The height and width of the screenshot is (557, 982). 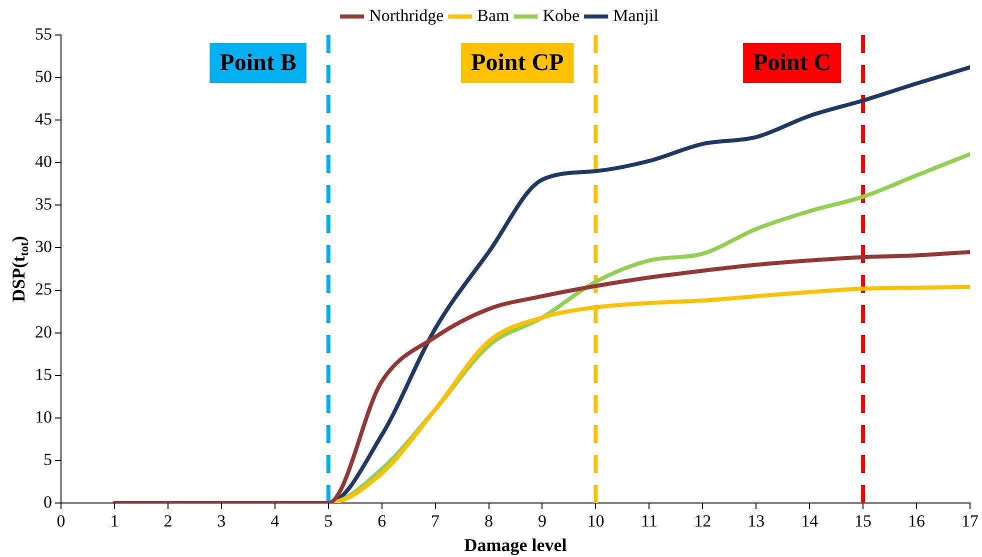 What do you see at coordinates (48, 459) in the screenshot?
I see `y-tick-label: 5` at bounding box center [48, 459].